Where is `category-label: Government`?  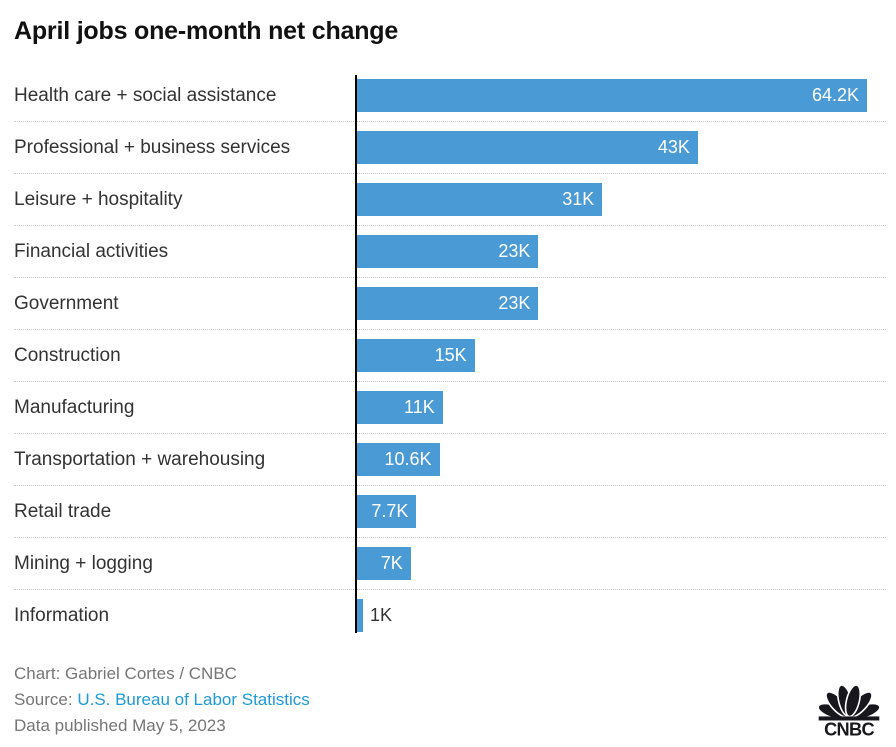 category-label: Government is located at coordinates (66, 303).